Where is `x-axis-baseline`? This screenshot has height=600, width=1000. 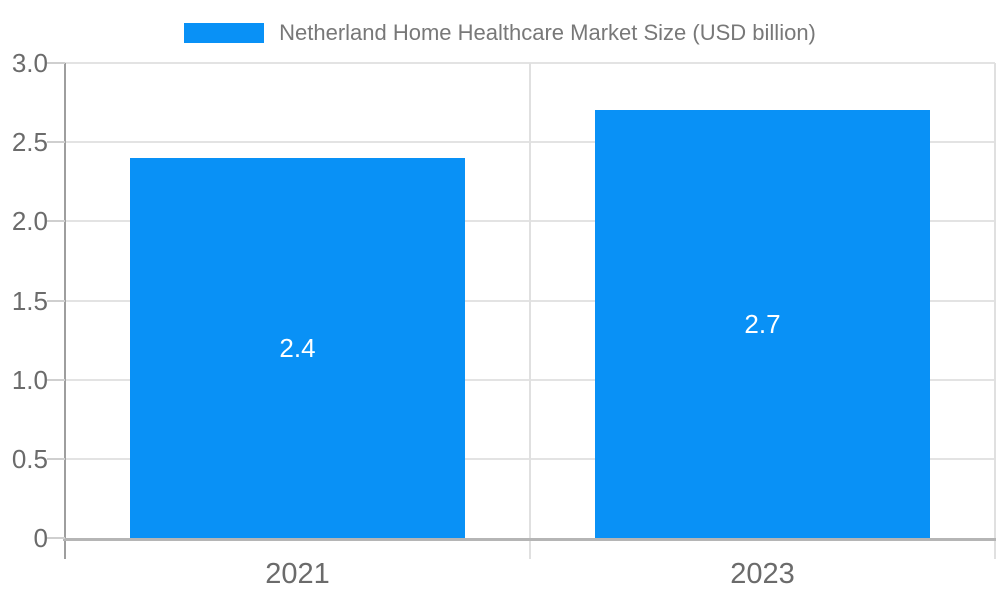
x-axis-baseline is located at coordinates (529, 539).